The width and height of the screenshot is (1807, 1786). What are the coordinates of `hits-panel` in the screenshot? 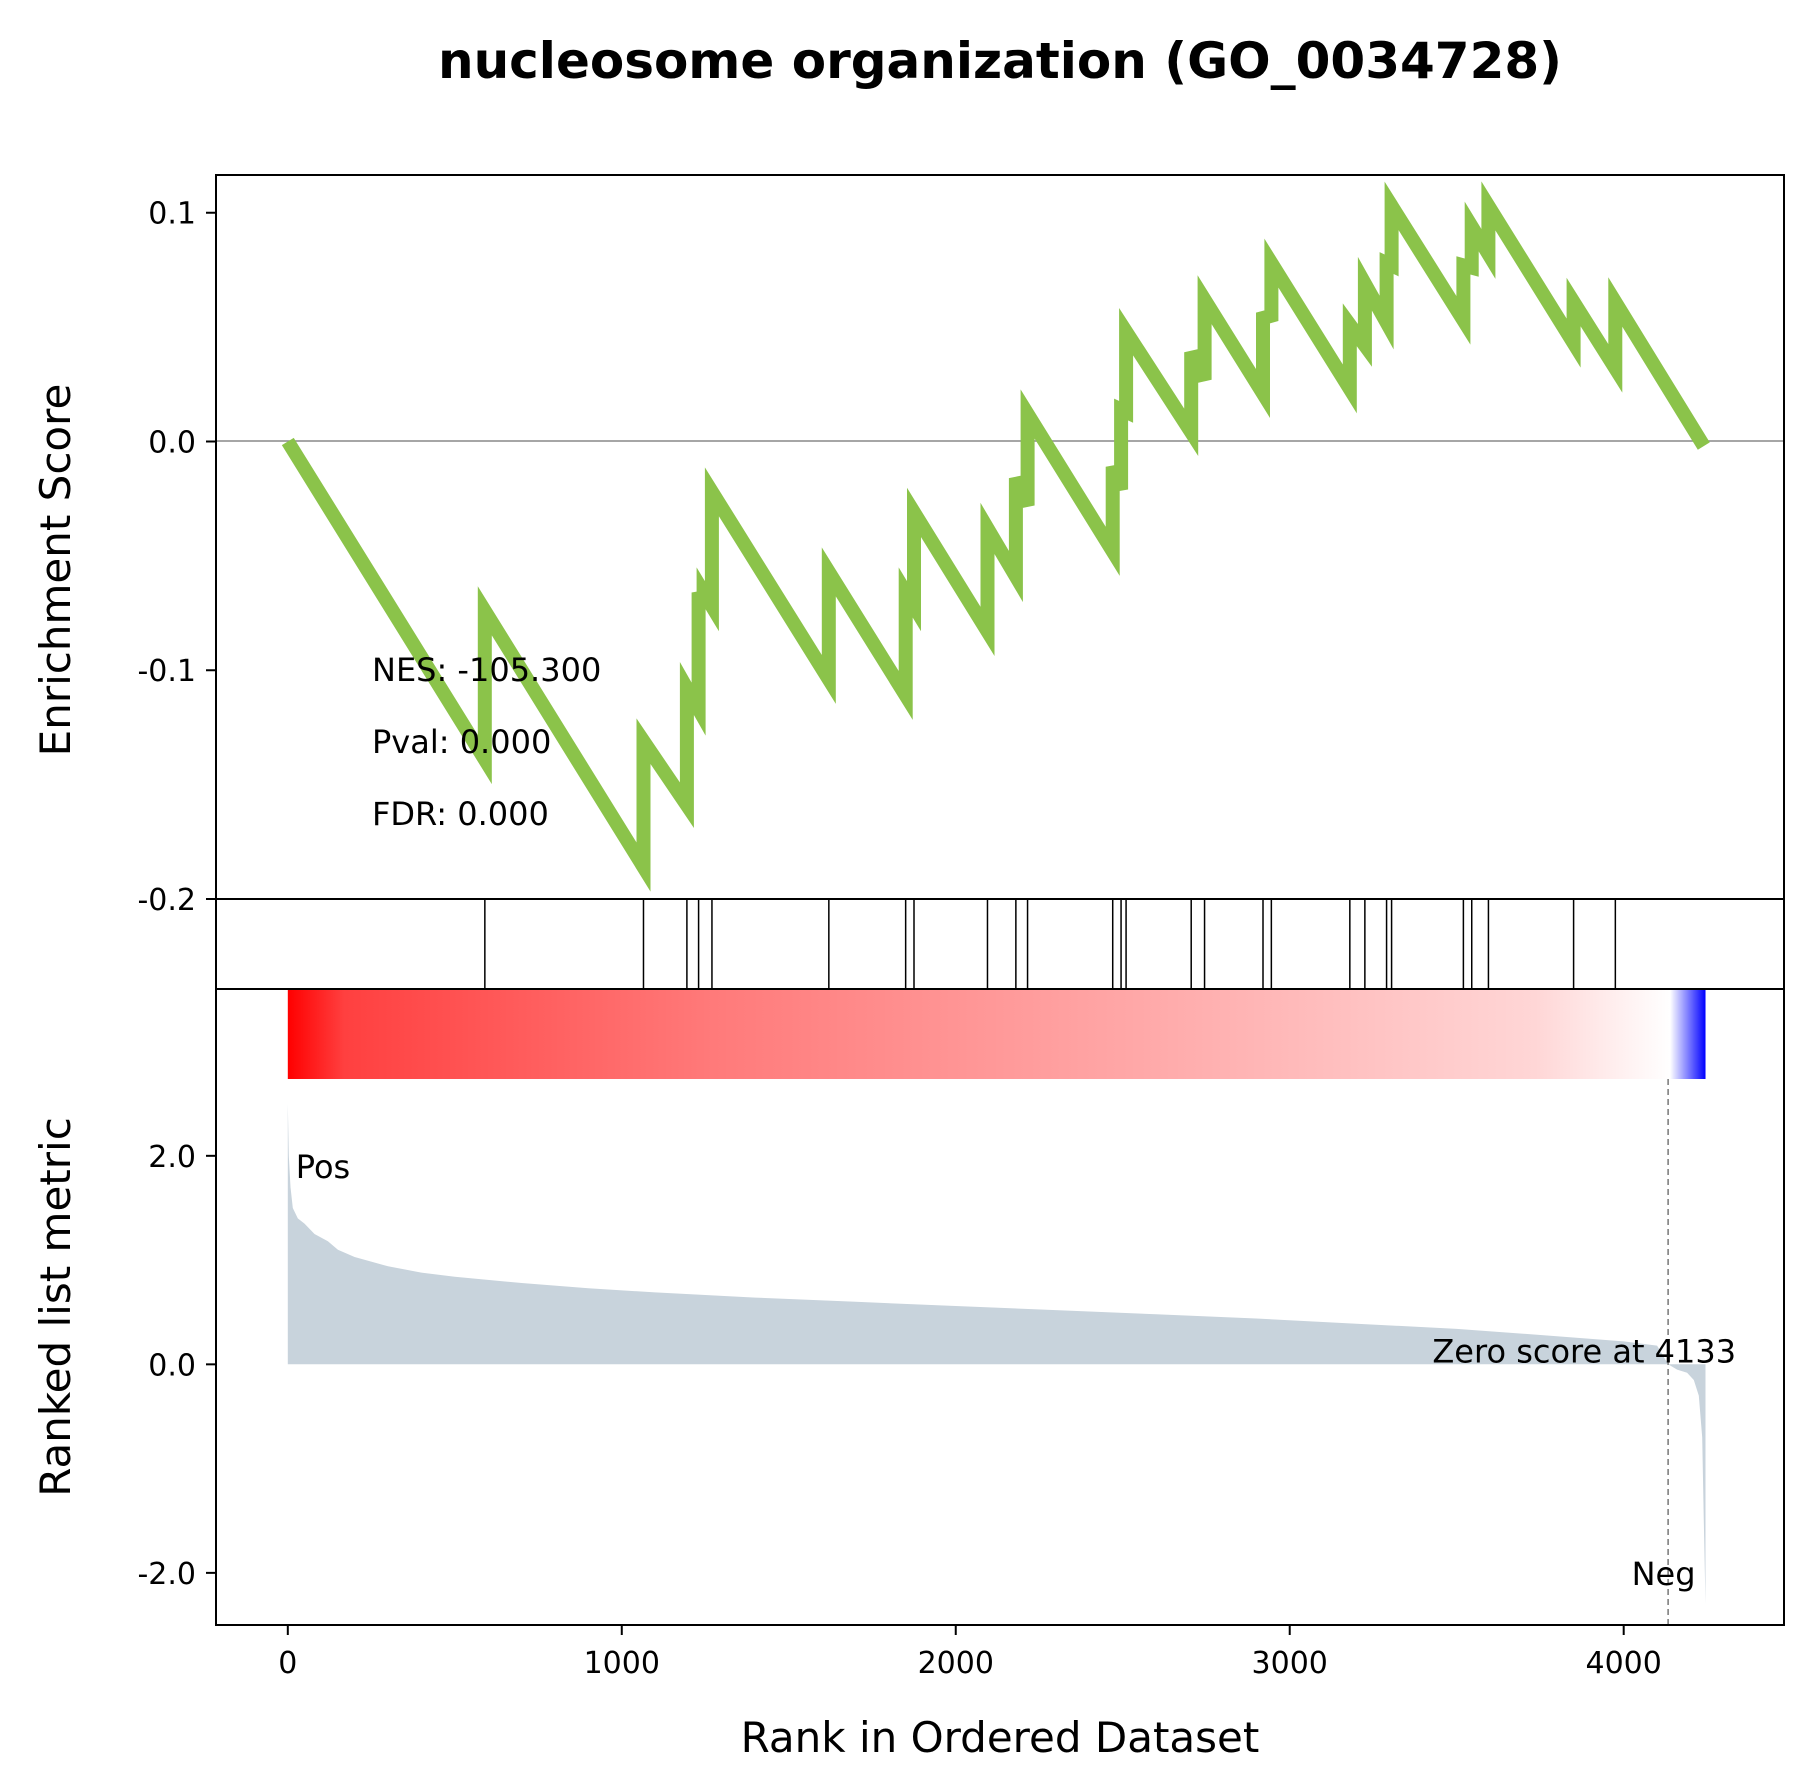 It's located at (1000, 944).